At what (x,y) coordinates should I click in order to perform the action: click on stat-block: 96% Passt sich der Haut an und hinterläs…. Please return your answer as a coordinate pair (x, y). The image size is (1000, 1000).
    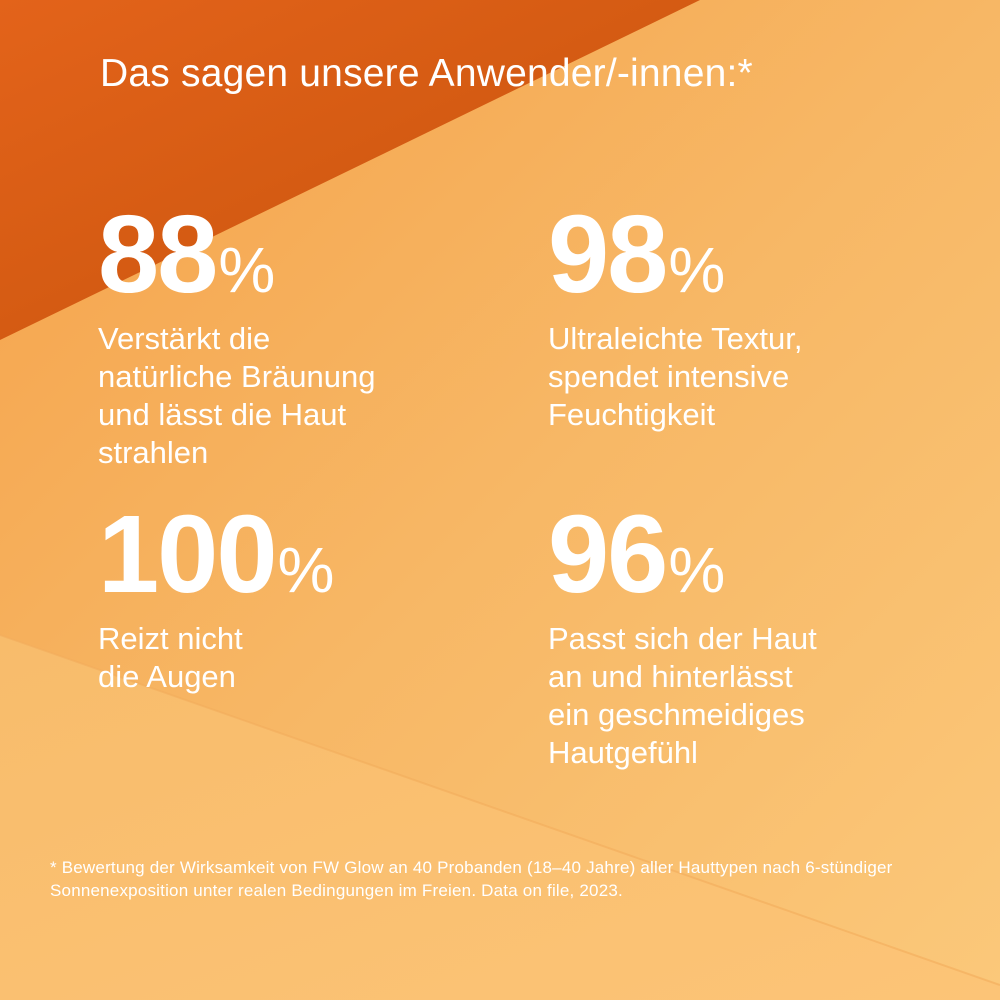
    Looking at the image, I should click on (728, 636).